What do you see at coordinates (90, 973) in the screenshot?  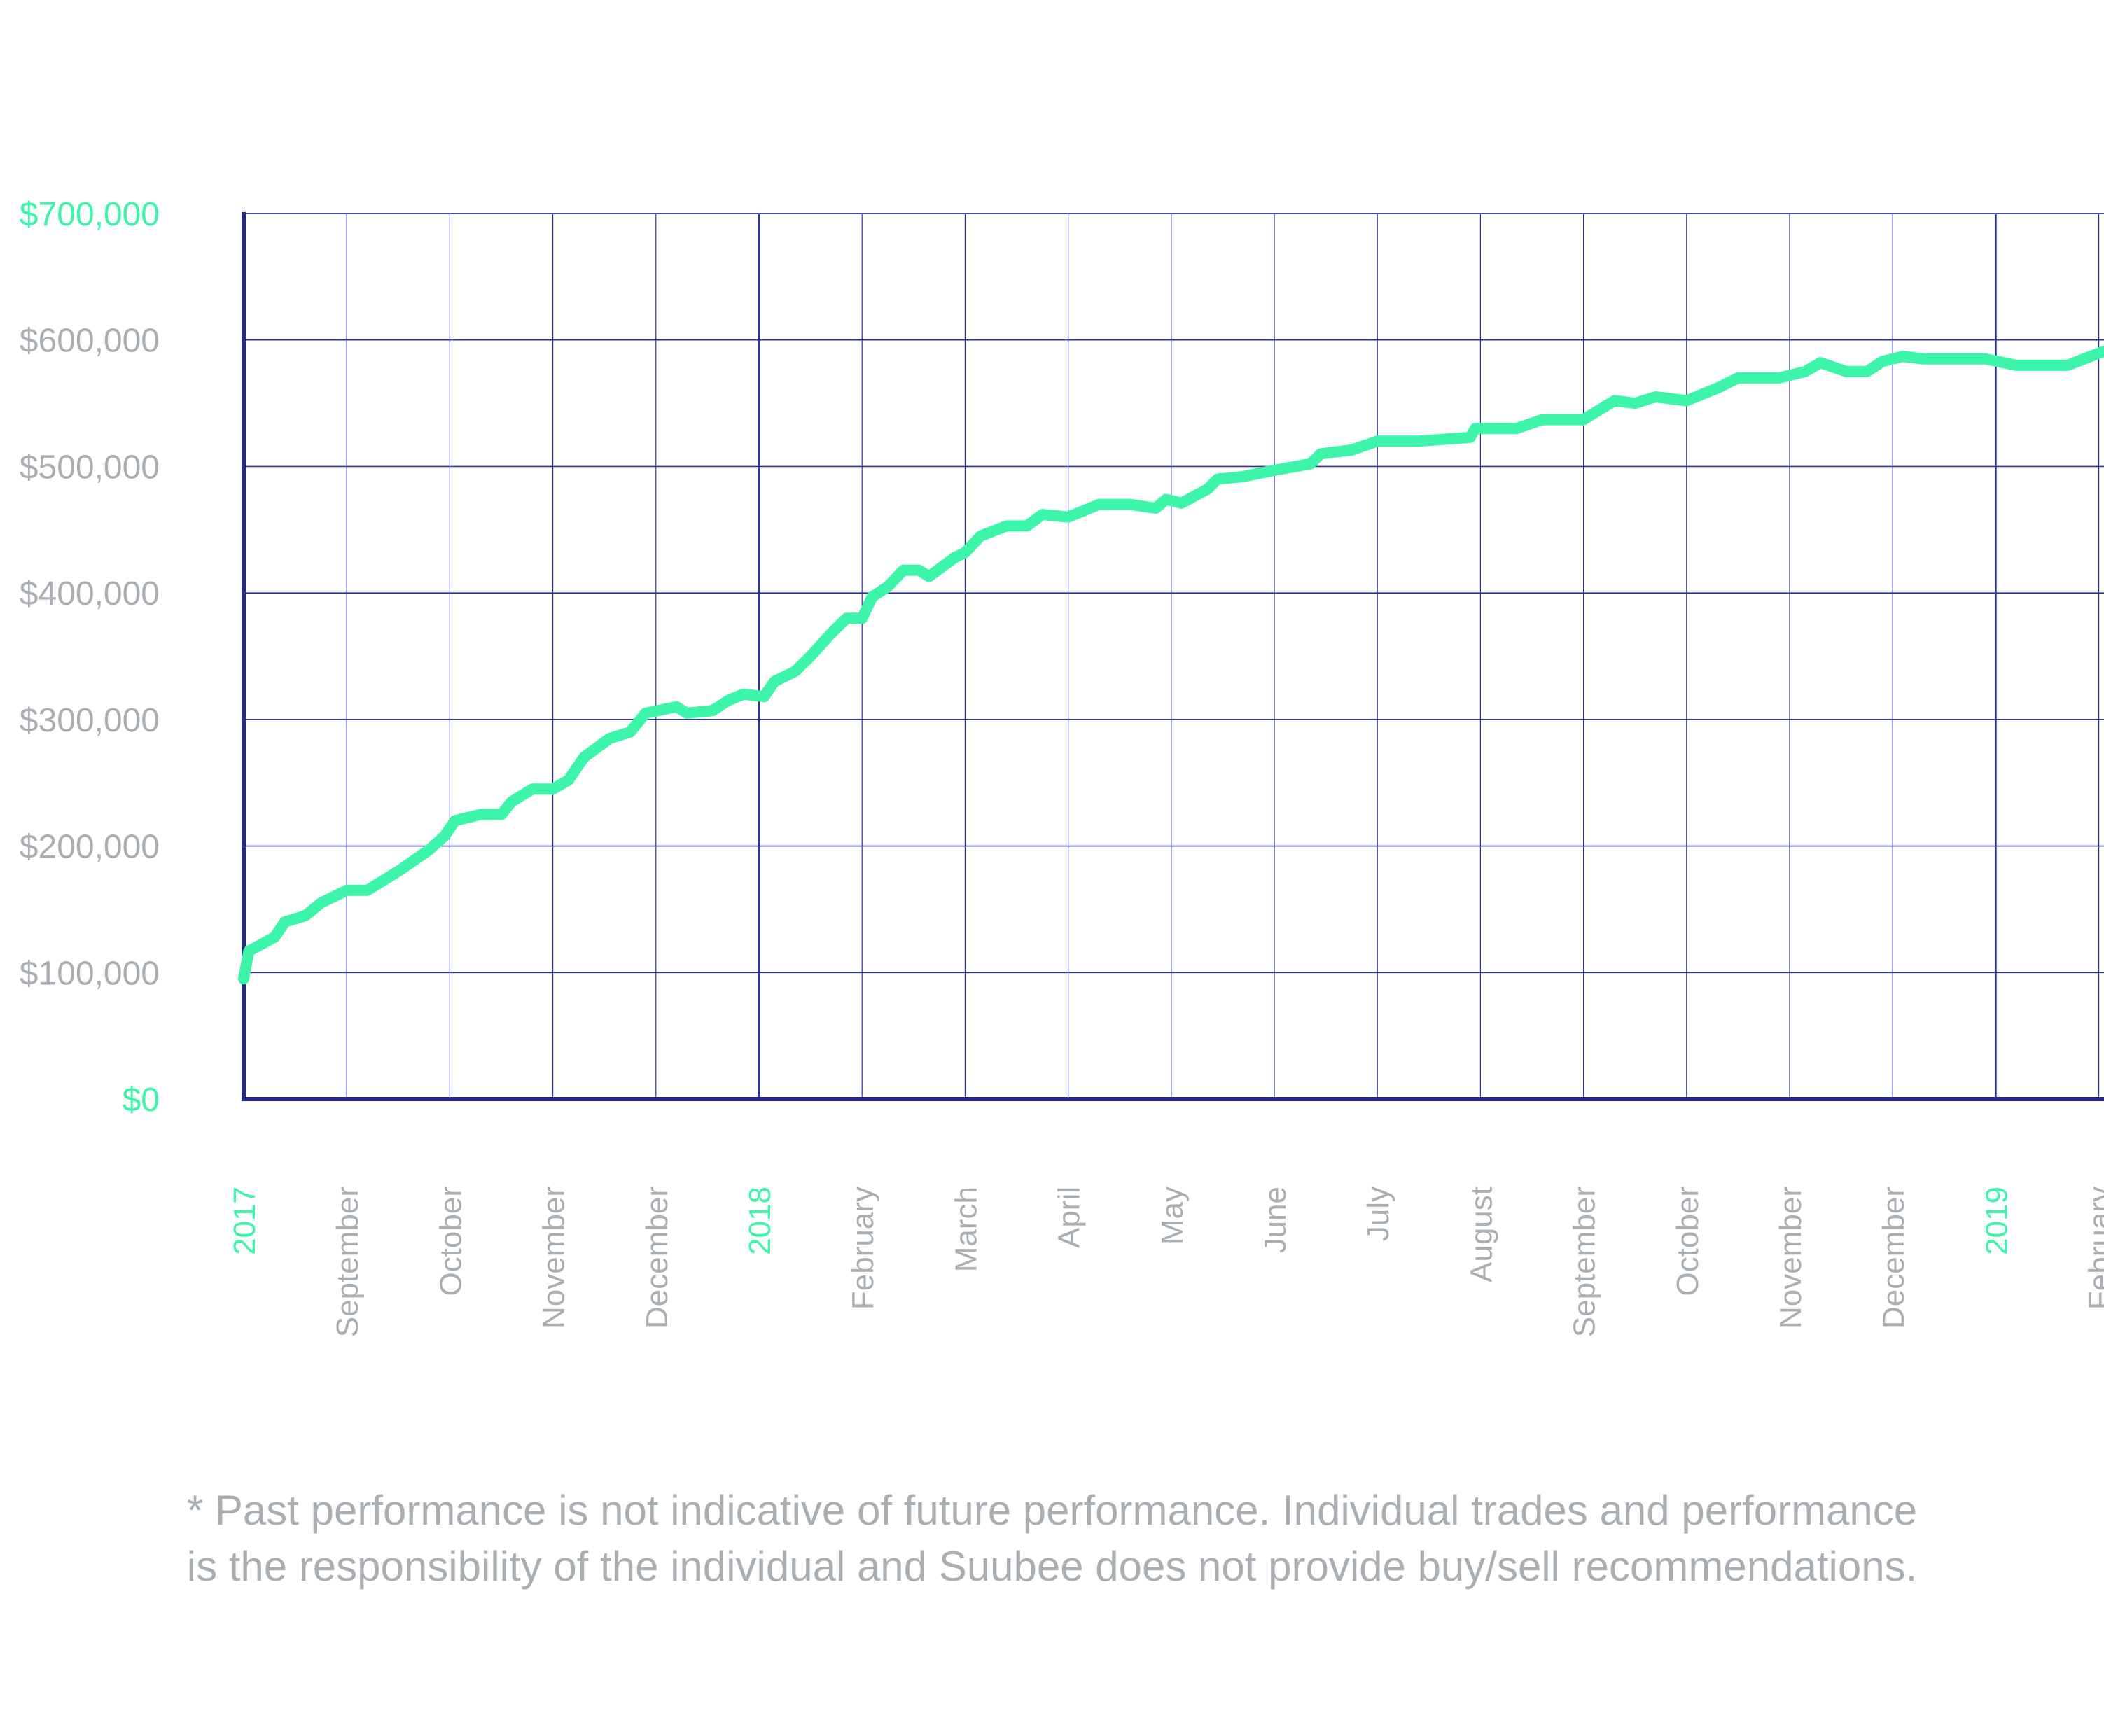 I see `y-tick-label: $100,000` at bounding box center [90, 973].